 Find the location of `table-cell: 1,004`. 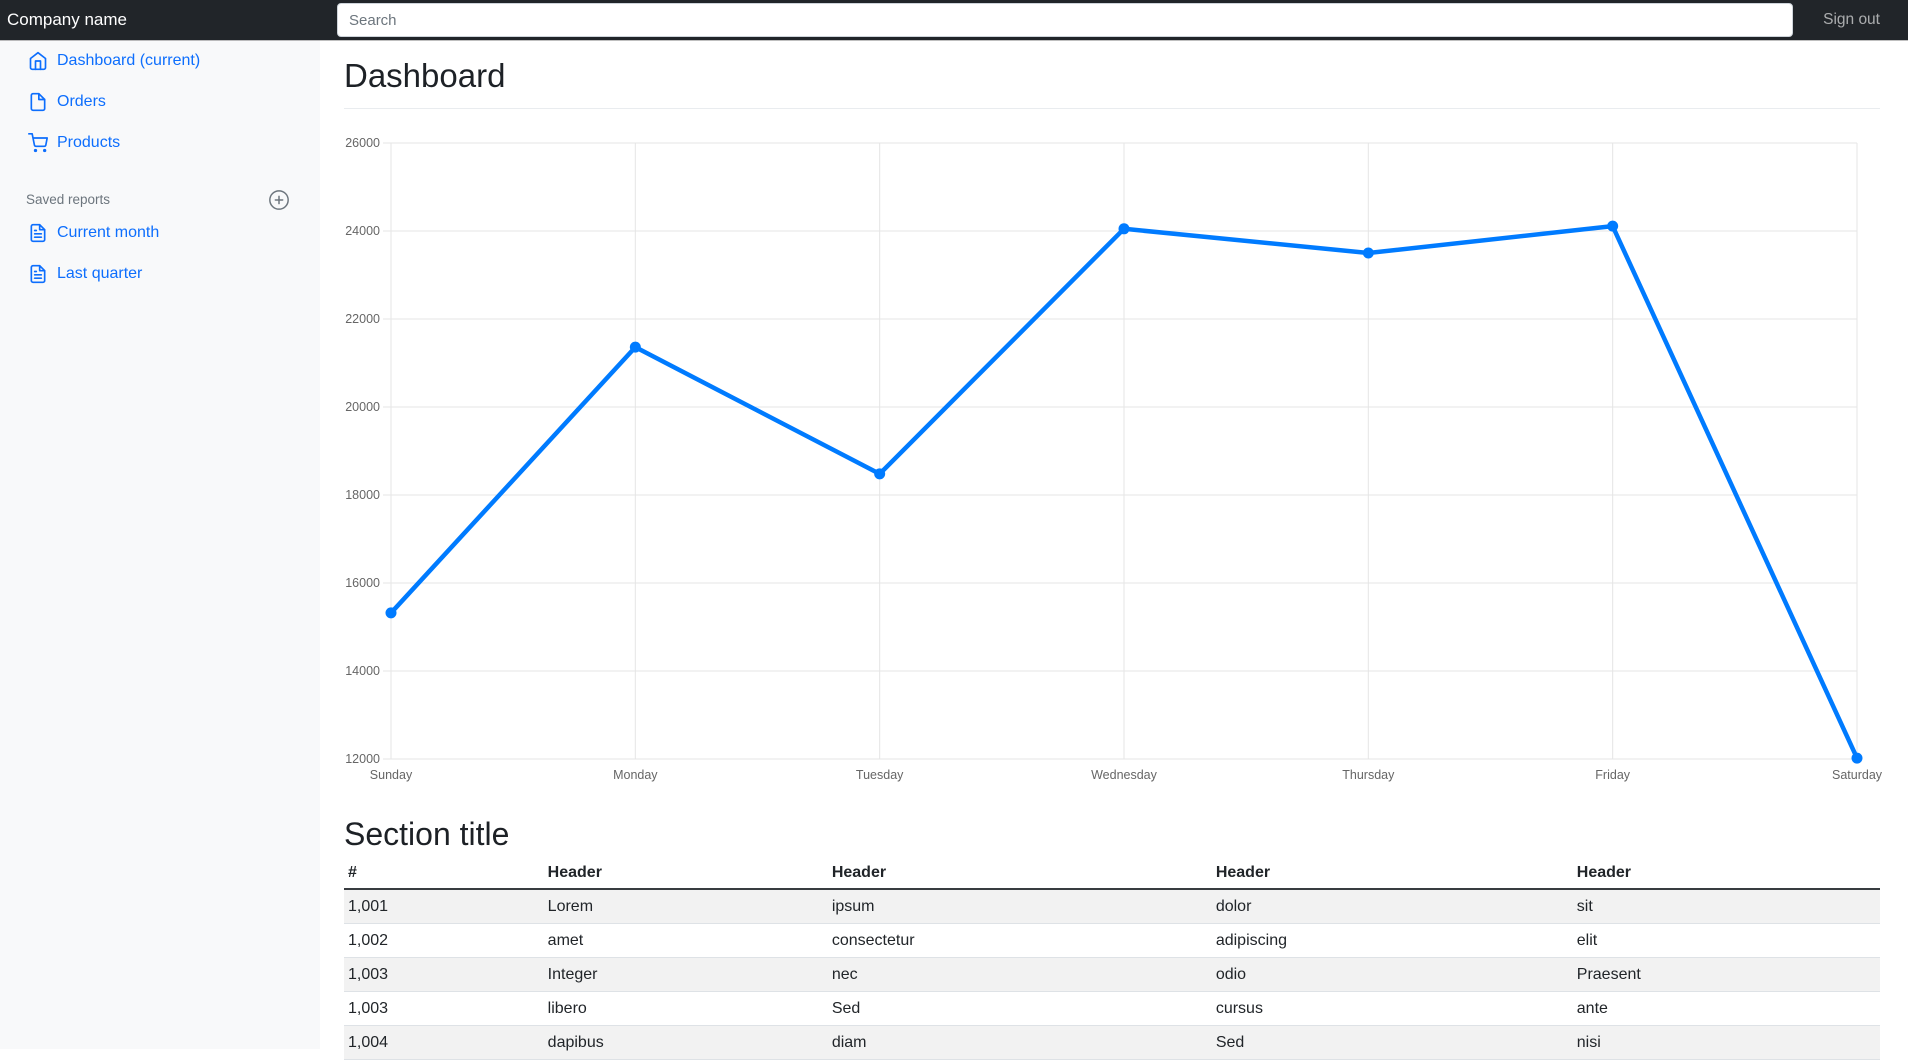

table-cell: 1,004 is located at coordinates (444, 1042).